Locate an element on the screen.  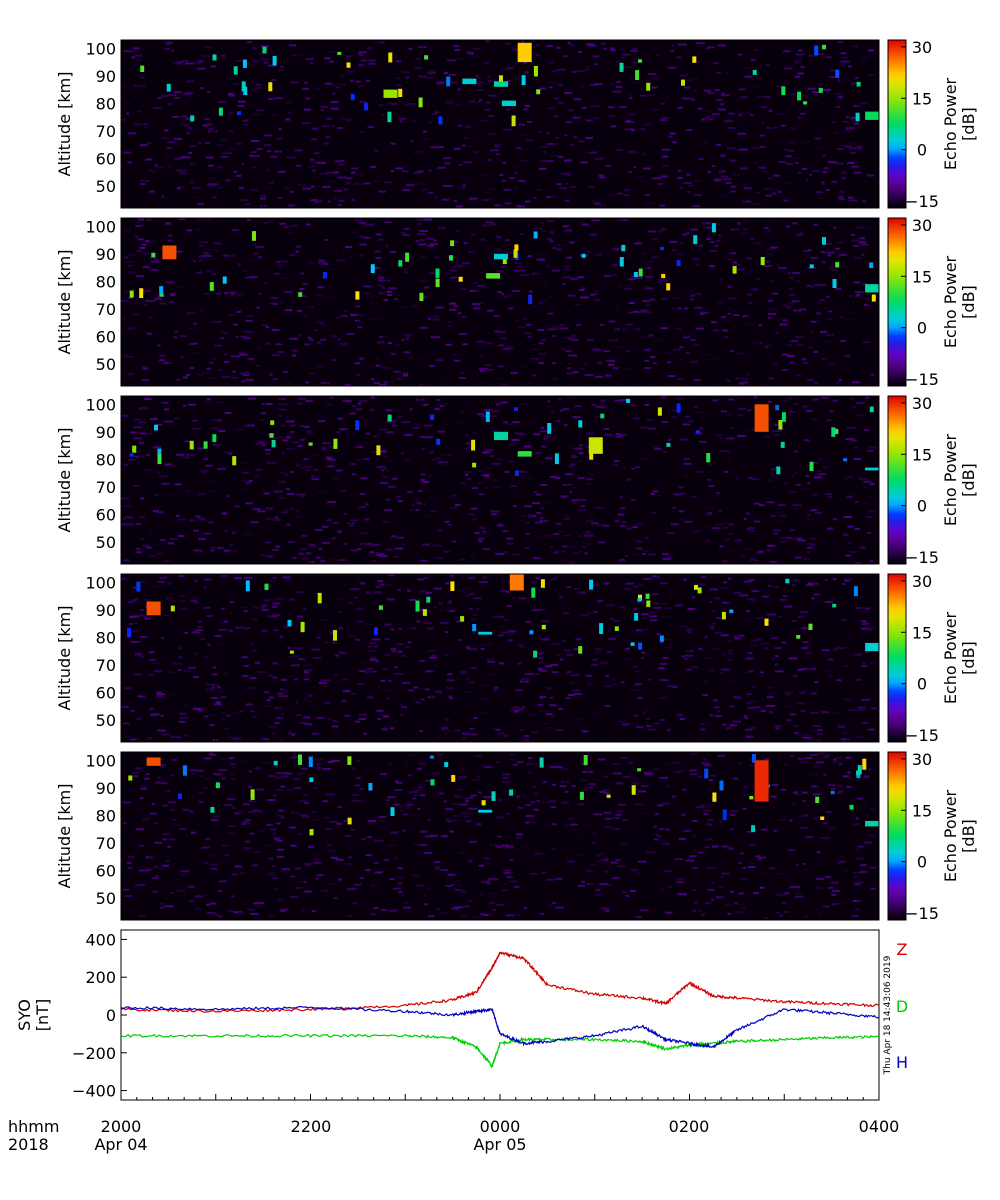
x-tick-label-0: 2000 is located at coordinates (121, 1126).